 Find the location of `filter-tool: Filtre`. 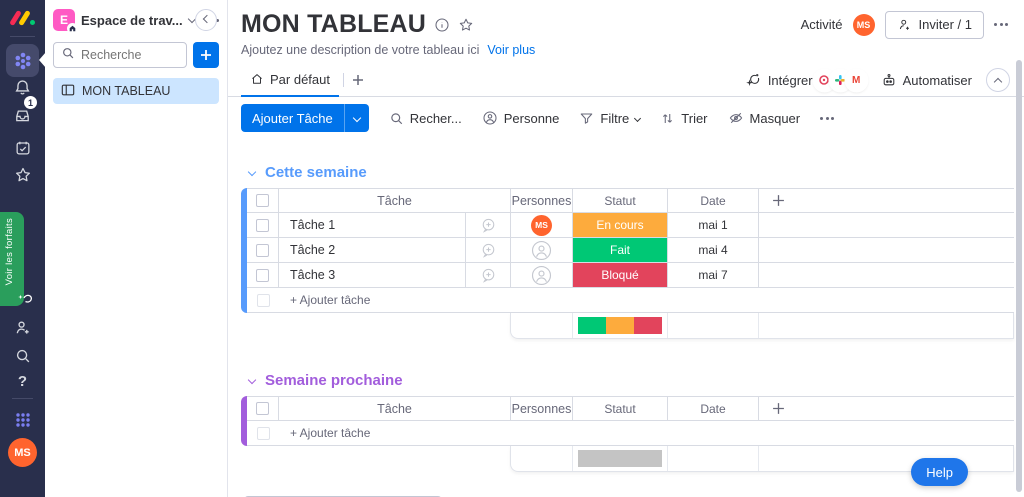

filter-tool: Filtre is located at coordinates (610, 118).